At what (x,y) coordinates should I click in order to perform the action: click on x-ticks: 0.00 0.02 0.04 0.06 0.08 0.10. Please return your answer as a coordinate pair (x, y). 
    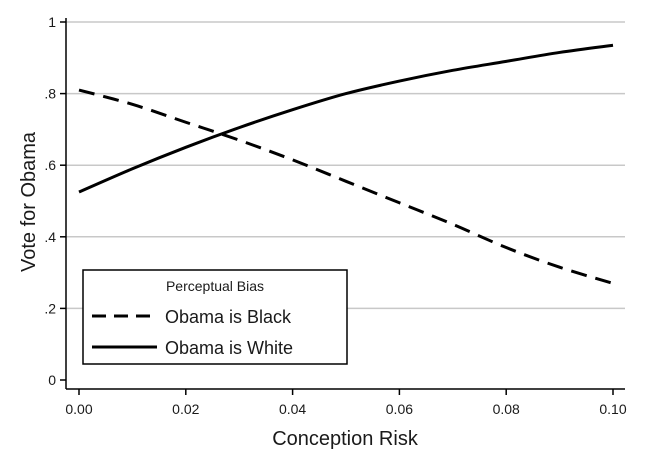
    Looking at the image, I should click on (346, 403).